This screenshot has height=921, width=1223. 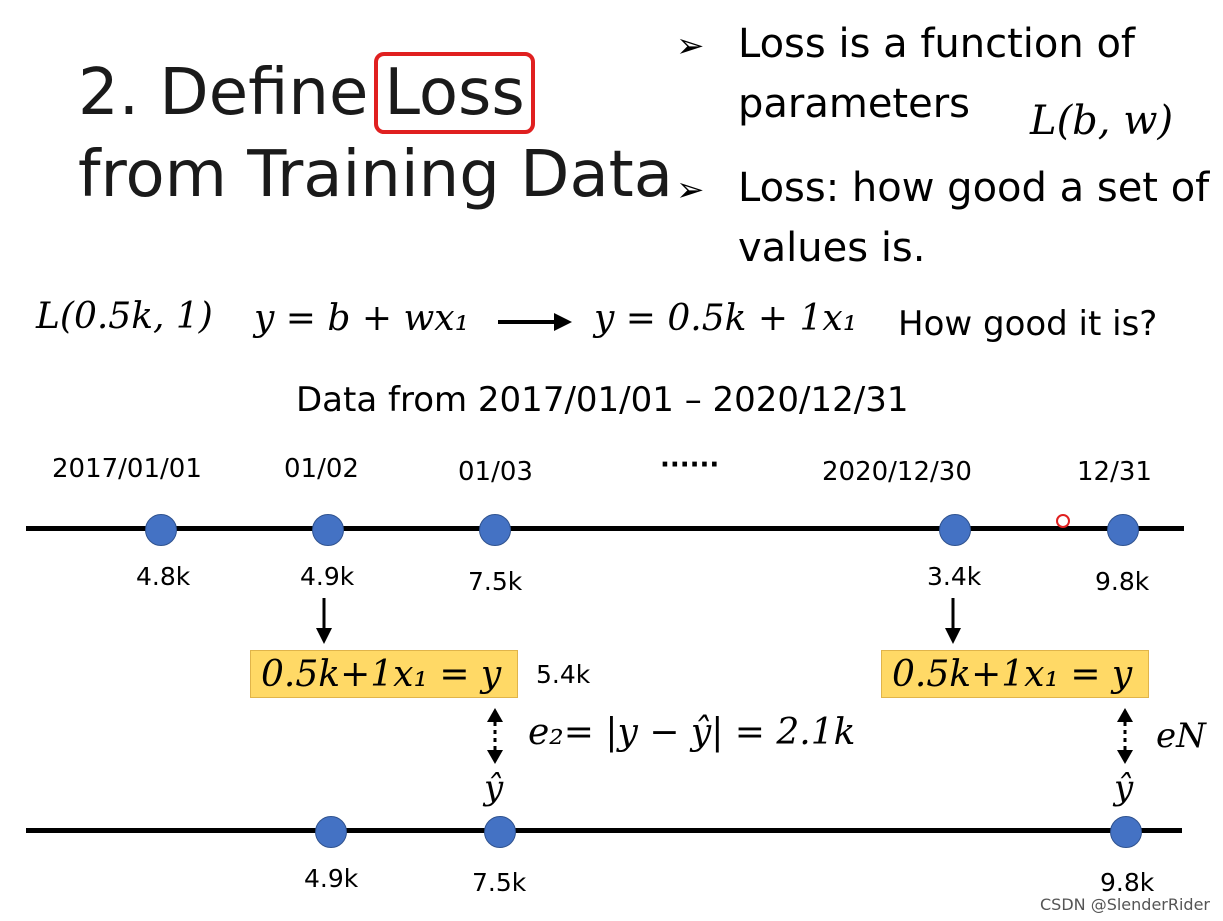 What do you see at coordinates (495, 472) in the screenshot?
I see `date-label: 01/03` at bounding box center [495, 472].